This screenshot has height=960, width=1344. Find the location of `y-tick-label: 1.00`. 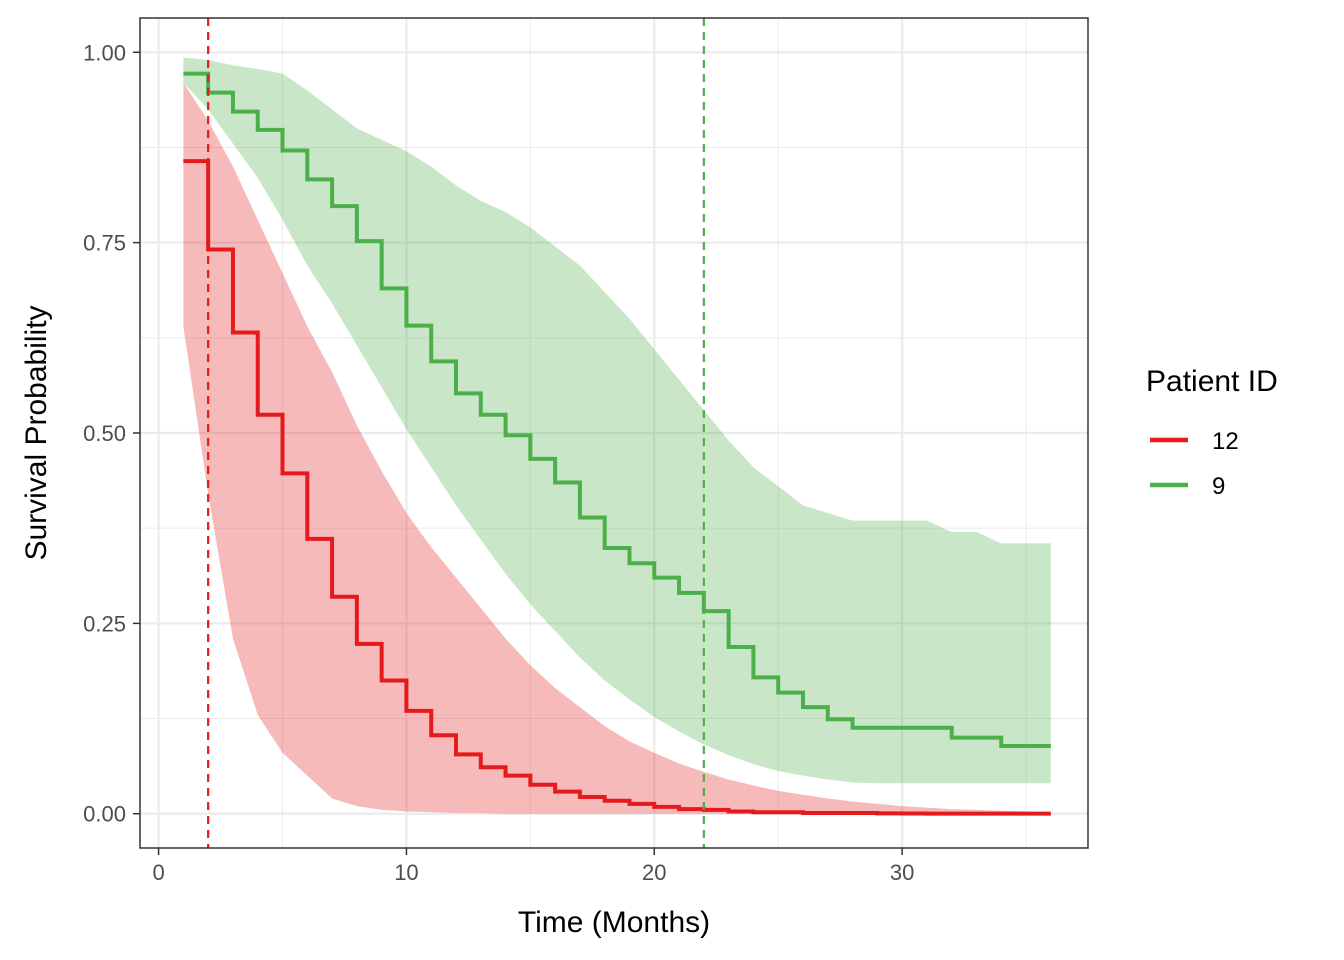

y-tick-label: 1.00 is located at coordinates (104, 52).